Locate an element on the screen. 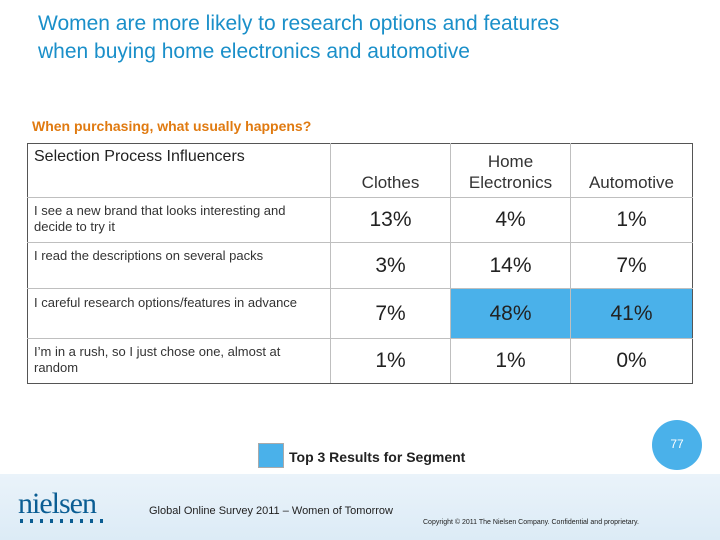 The image size is (720, 540). column-header-line-1: Home is located at coordinates (510, 161).